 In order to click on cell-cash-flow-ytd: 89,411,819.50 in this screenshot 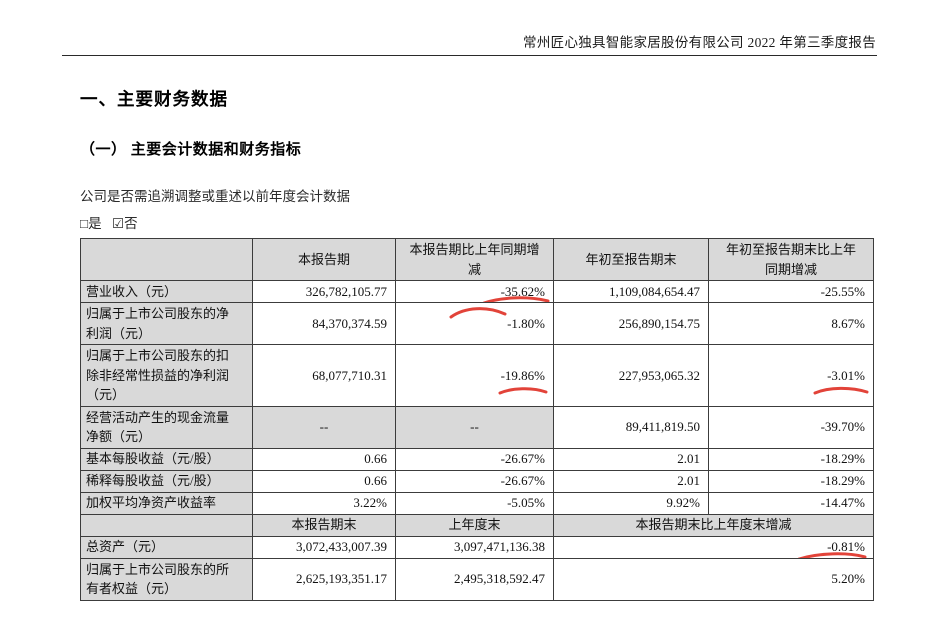, I will do `click(631, 427)`.